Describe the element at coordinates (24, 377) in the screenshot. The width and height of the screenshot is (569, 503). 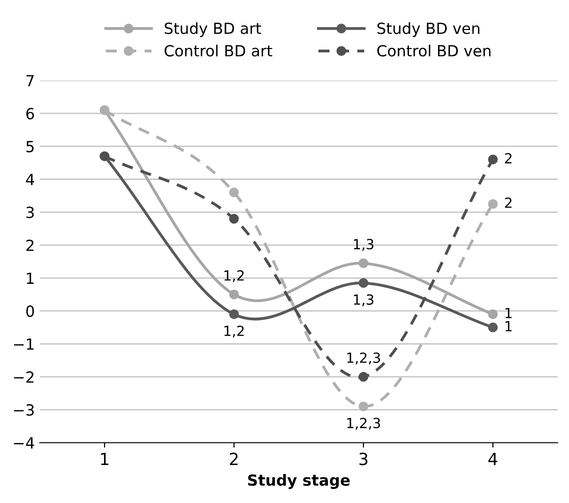
I see `y-tick-label: −2` at that location.